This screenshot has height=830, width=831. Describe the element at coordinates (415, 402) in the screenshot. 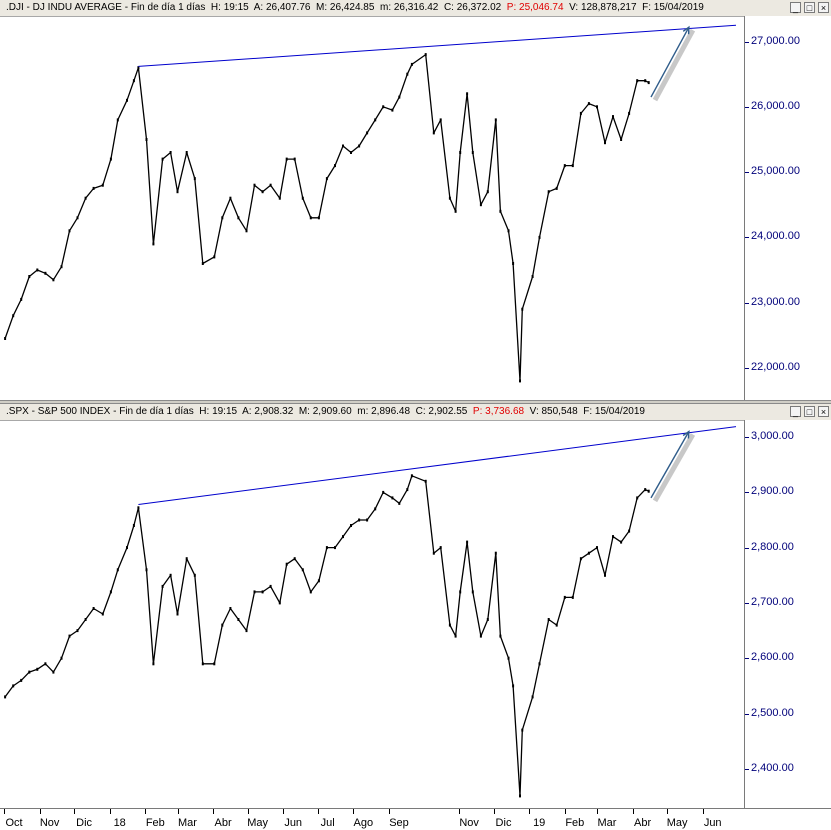

I see `panel-divider` at that location.